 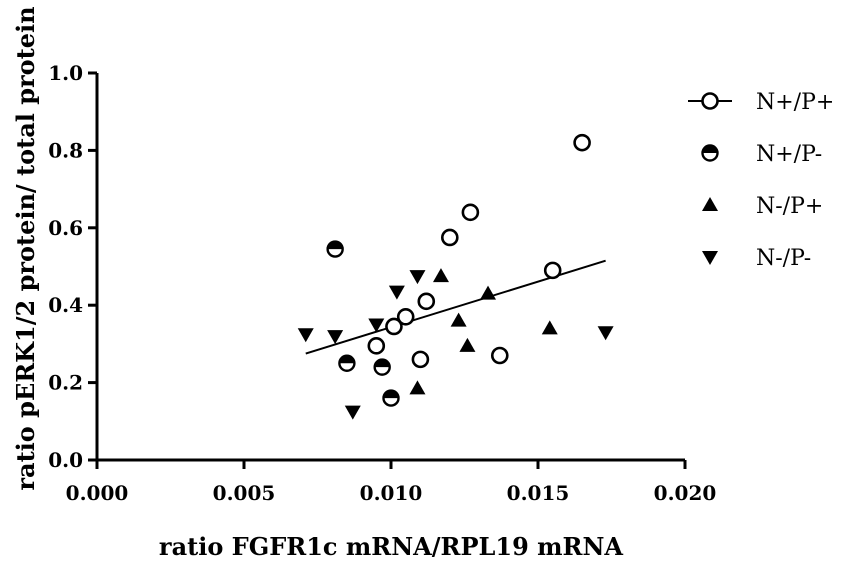 I want to click on legend-item: N+/P+, so click(x=761, y=102).